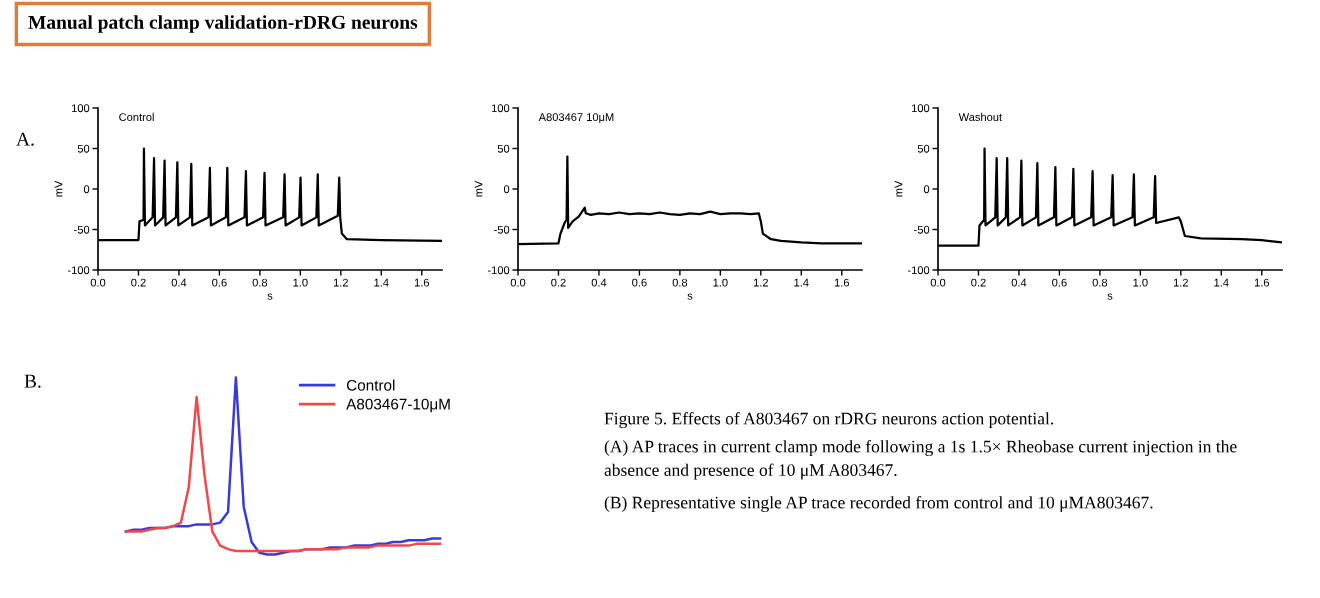 This screenshot has height=598, width=1320. I want to click on text: Manual patch clamp validation-rDRG neurons, so click(223, 24).